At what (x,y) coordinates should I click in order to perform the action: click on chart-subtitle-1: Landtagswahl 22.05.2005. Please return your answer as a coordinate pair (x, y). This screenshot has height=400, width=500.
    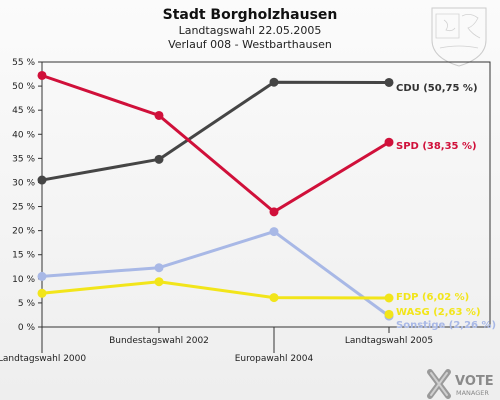
    Looking at the image, I should click on (250, 30).